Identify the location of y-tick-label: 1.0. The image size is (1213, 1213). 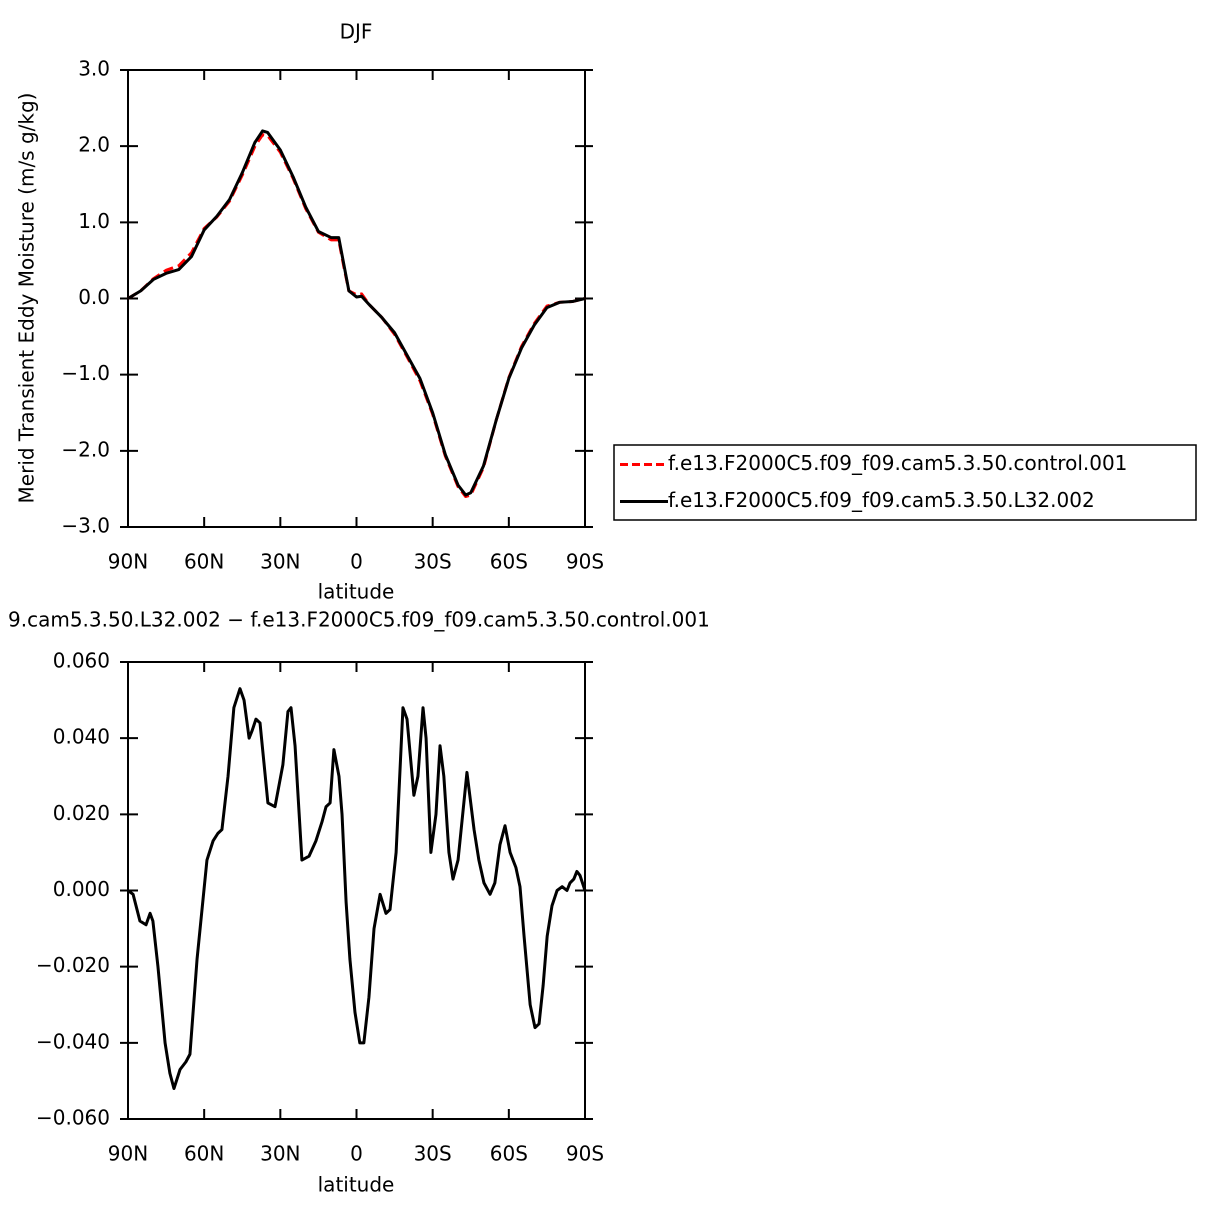
(94, 221).